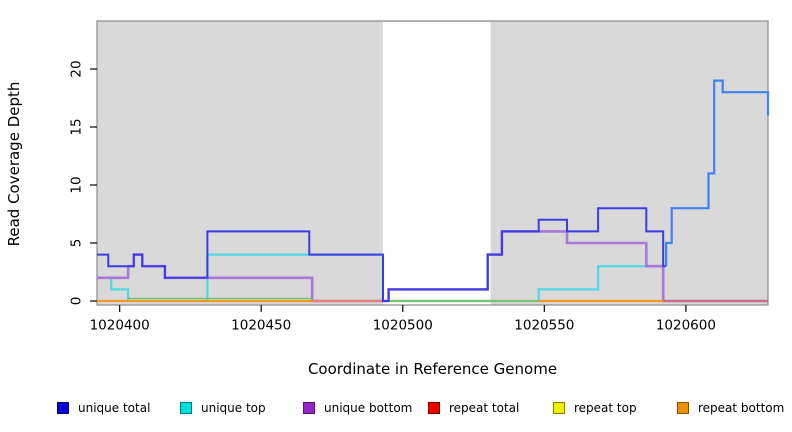  What do you see at coordinates (261, 326) in the screenshot?
I see `x-tick-label: 1020450` at bounding box center [261, 326].